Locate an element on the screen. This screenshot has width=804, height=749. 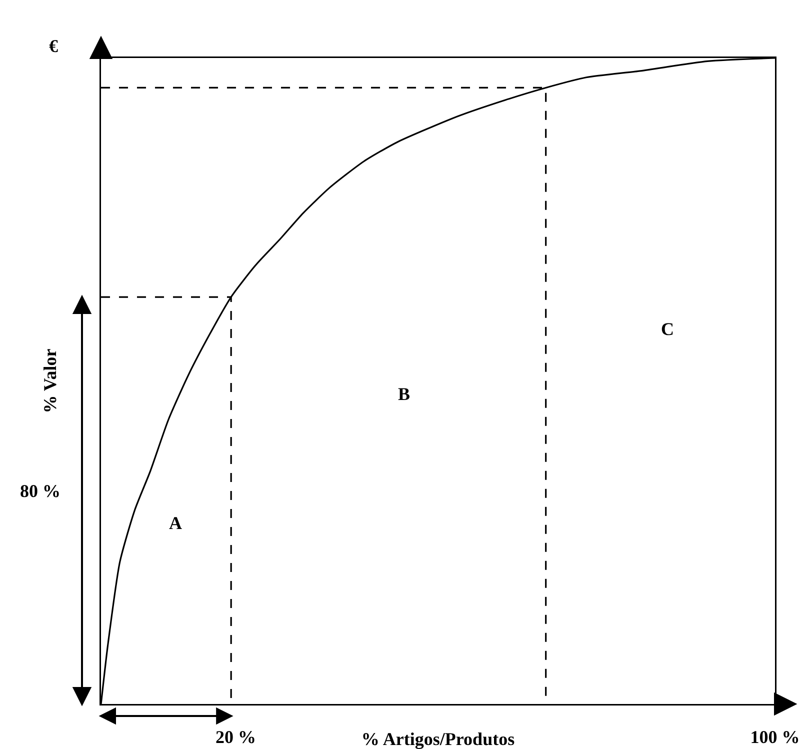
annotation: B is located at coordinates (404, 394).